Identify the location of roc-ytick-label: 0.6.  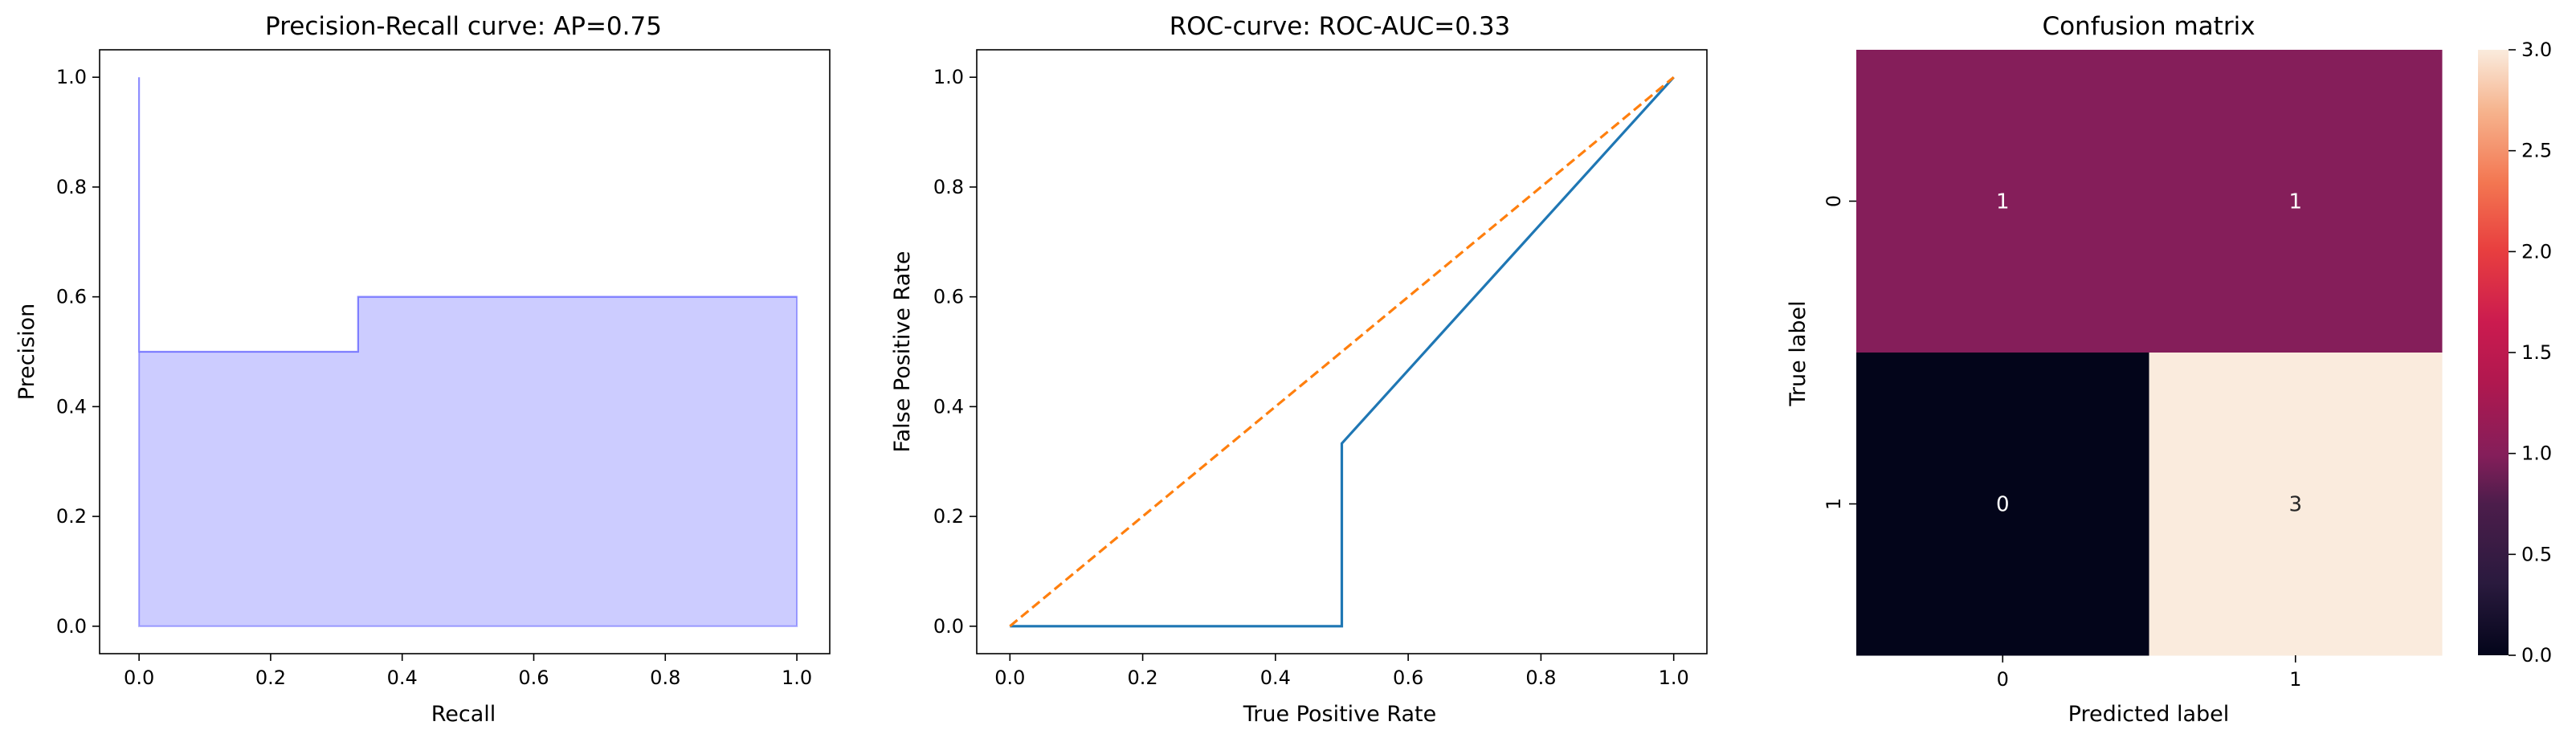
(948, 297).